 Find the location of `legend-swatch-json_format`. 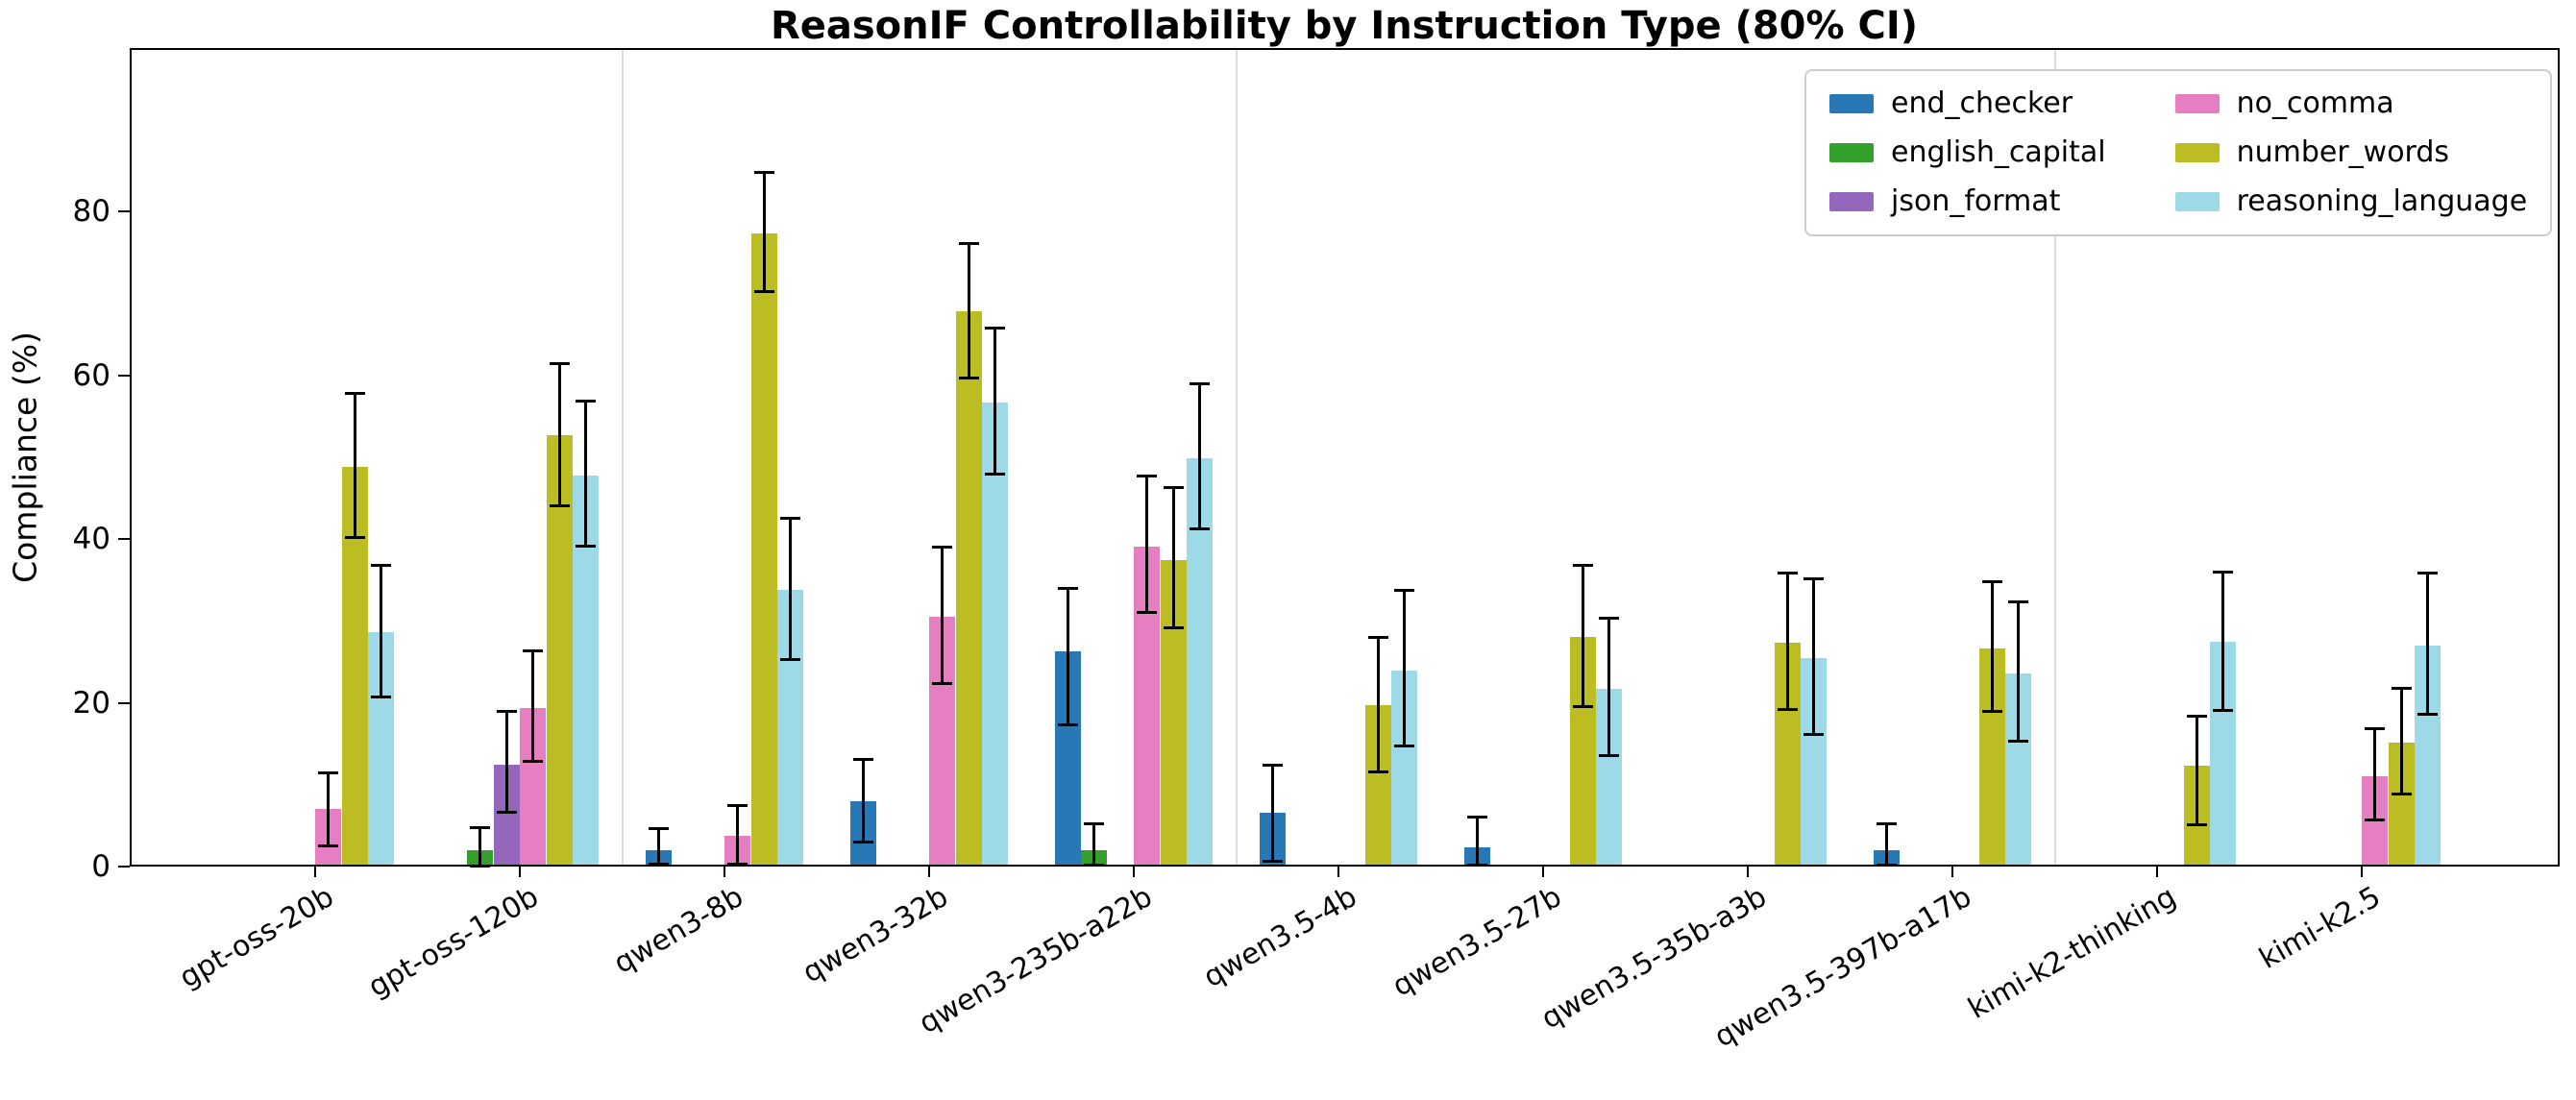

legend-swatch-json_format is located at coordinates (1851, 201).